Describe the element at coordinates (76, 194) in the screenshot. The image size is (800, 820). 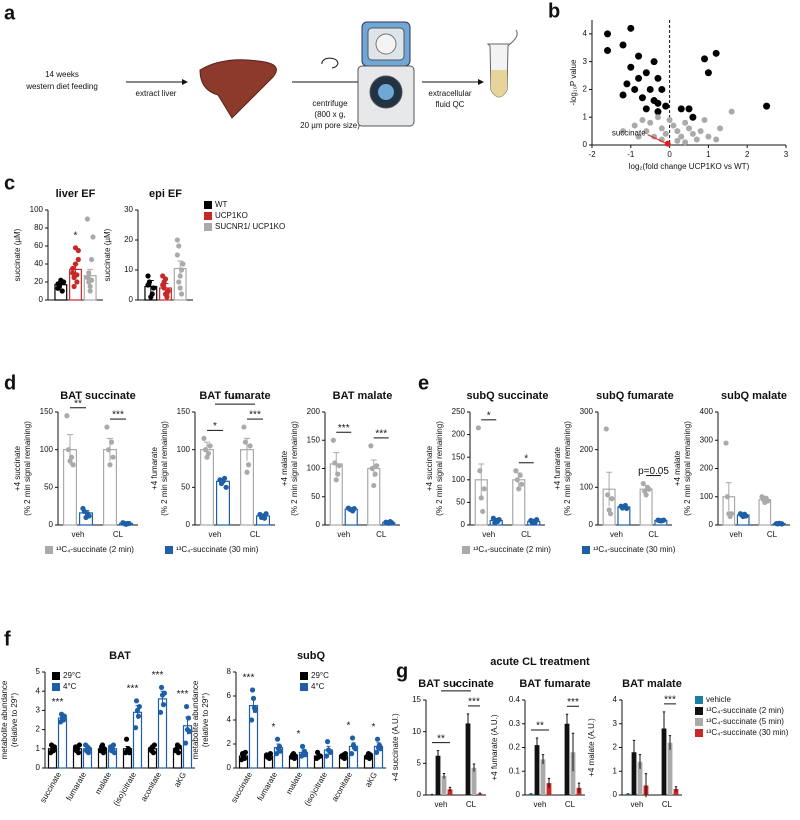
I see `chart-title: liver EF` at that location.